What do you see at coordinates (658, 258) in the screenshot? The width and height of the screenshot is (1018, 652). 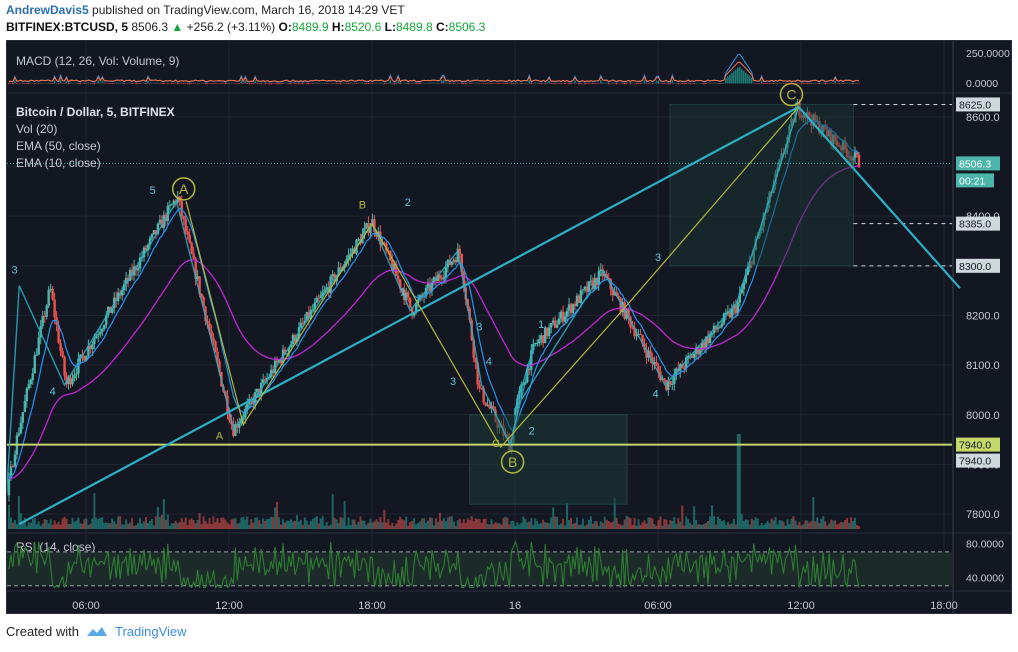 I see `wave-label: 3` at bounding box center [658, 258].